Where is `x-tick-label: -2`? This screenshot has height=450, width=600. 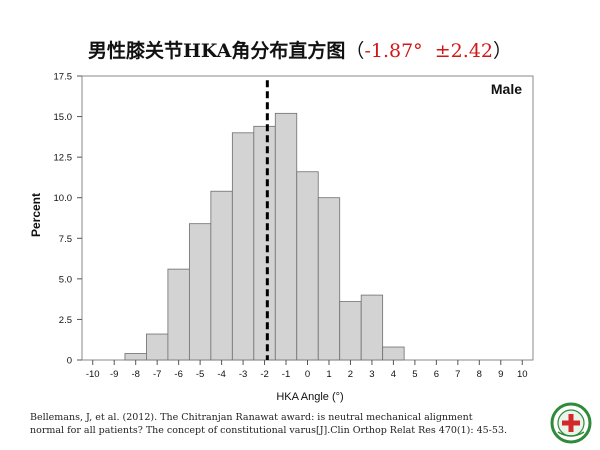 x-tick-label: -2 is located at coordinates (264, 374).